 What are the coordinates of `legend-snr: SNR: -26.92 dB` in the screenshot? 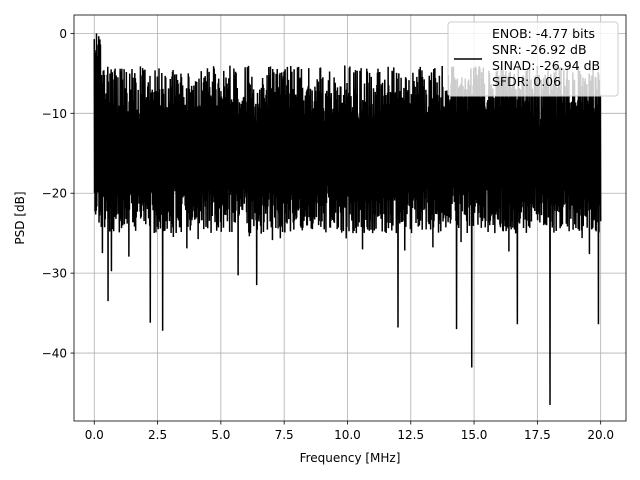 It's located at (539, 49).